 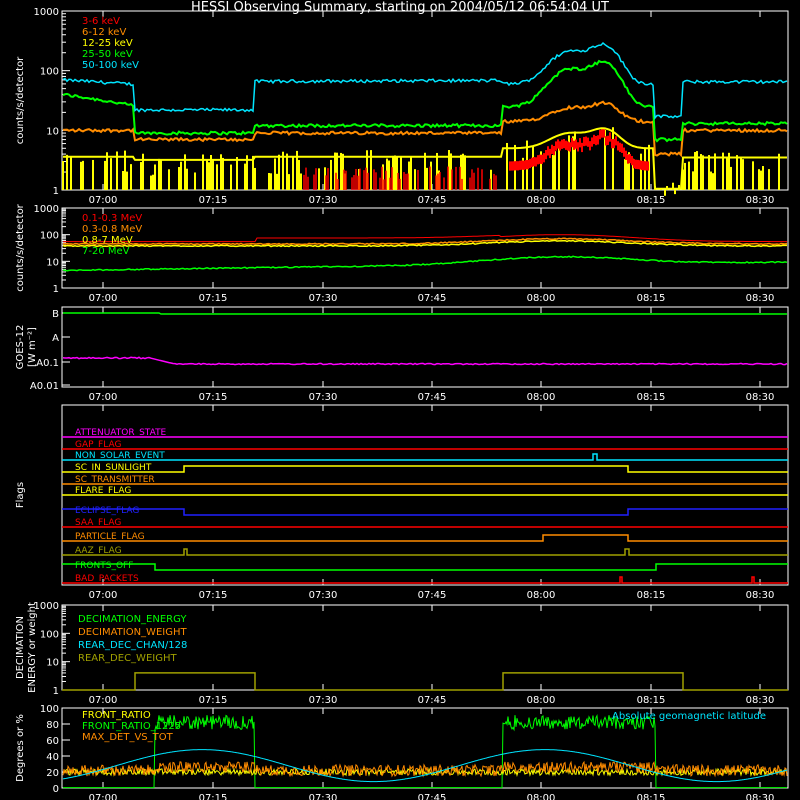 What do you see at coordinates (127, 658) in the screenshot?
I see `legend-entry: REAR_DEC_WEIGHT` at bounding box center [127, 658].